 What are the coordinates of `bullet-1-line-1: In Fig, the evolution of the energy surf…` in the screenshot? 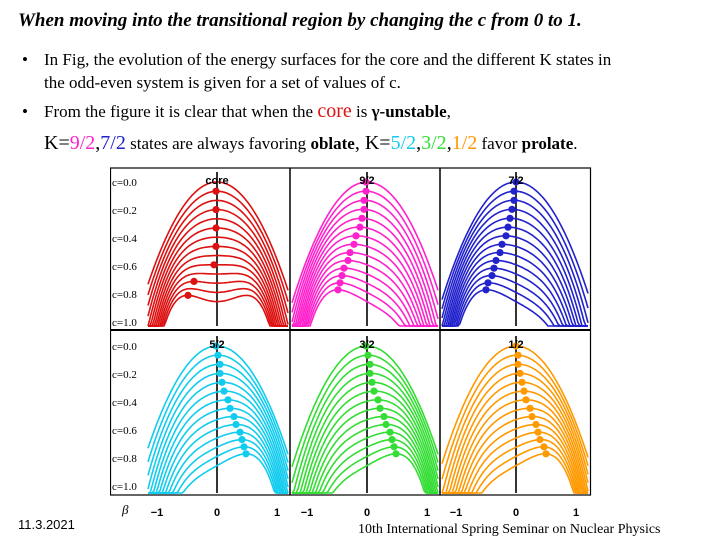 It's located at (328, 59).